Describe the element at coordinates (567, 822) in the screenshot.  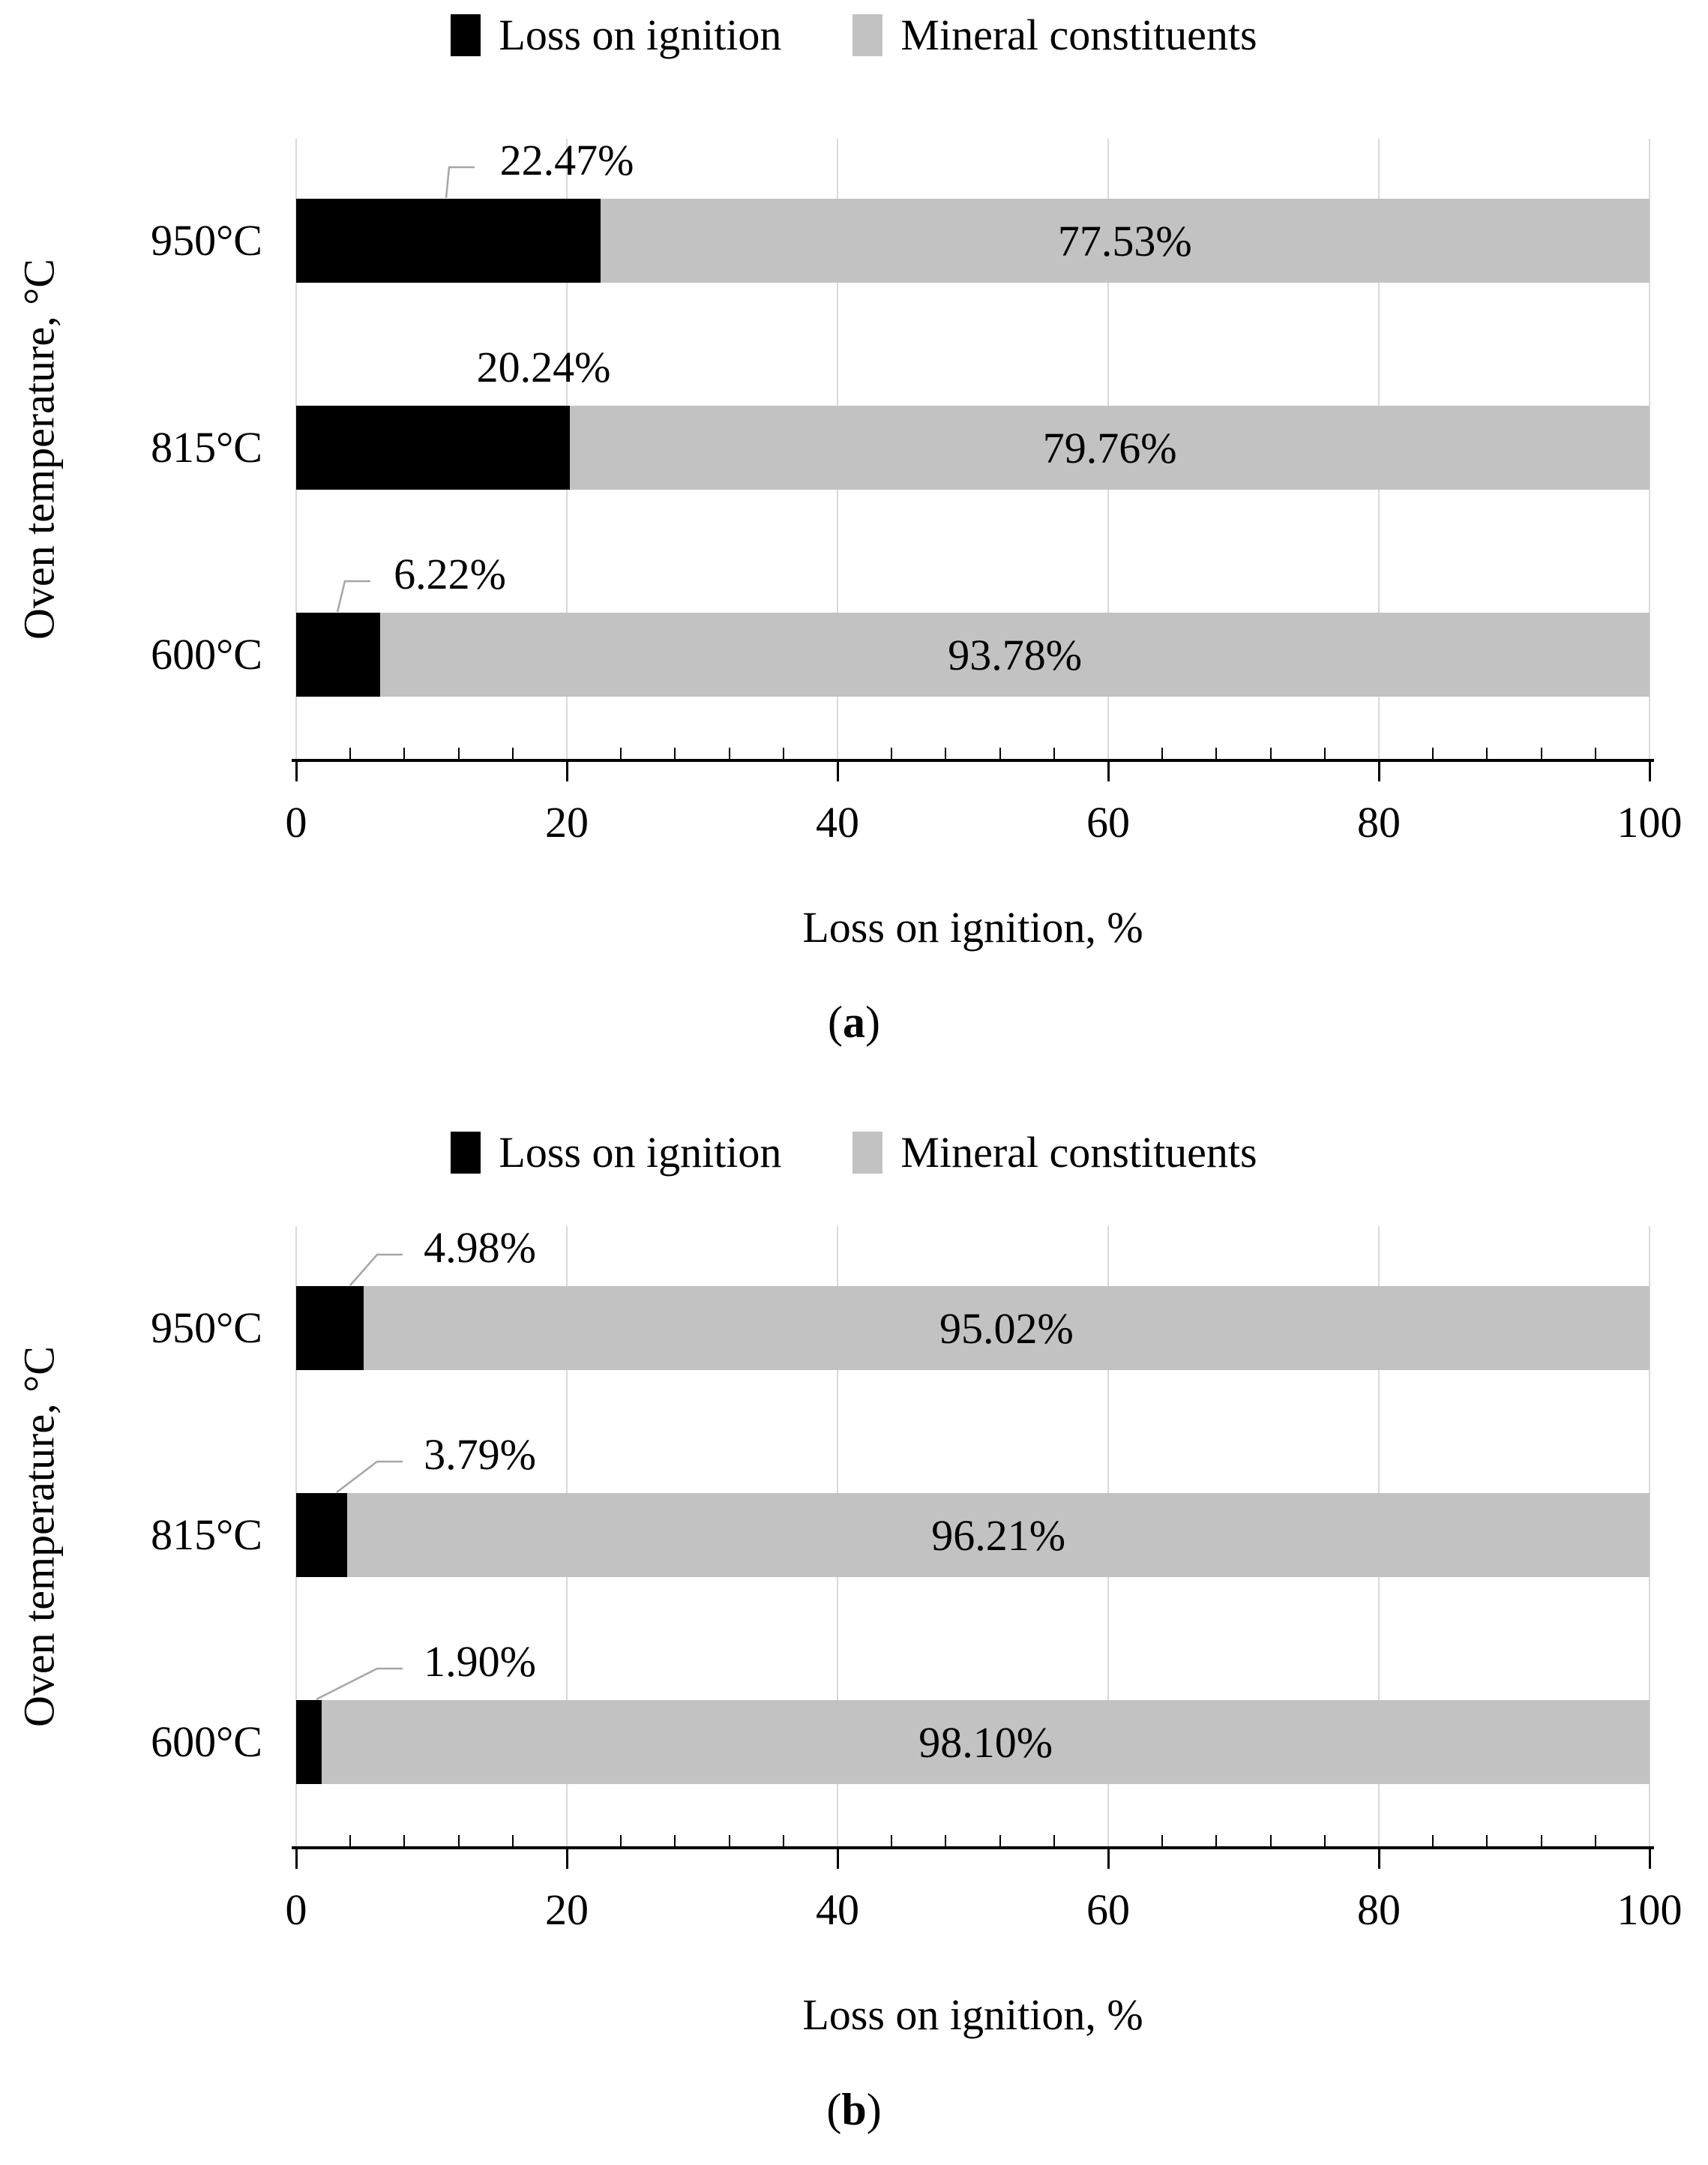
I see `x-tick-label-20: 20` at that location.